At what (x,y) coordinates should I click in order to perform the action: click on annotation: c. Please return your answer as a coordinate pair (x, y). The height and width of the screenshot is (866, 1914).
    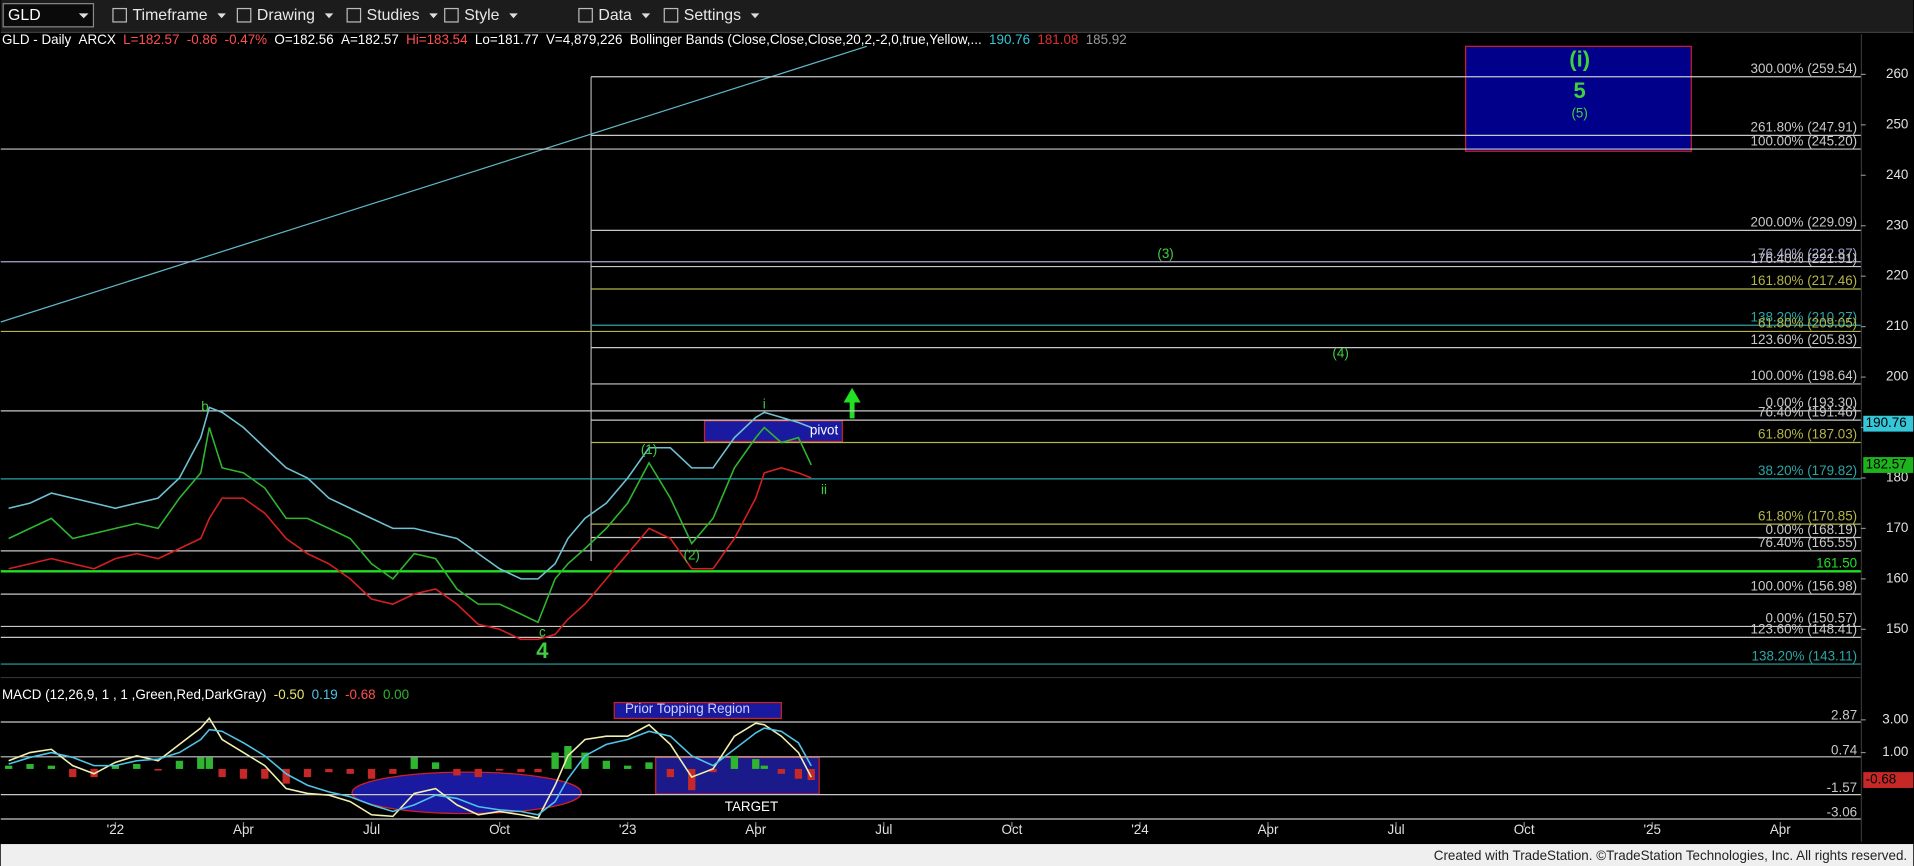
    Looking at the image, I should click on (542, 631).